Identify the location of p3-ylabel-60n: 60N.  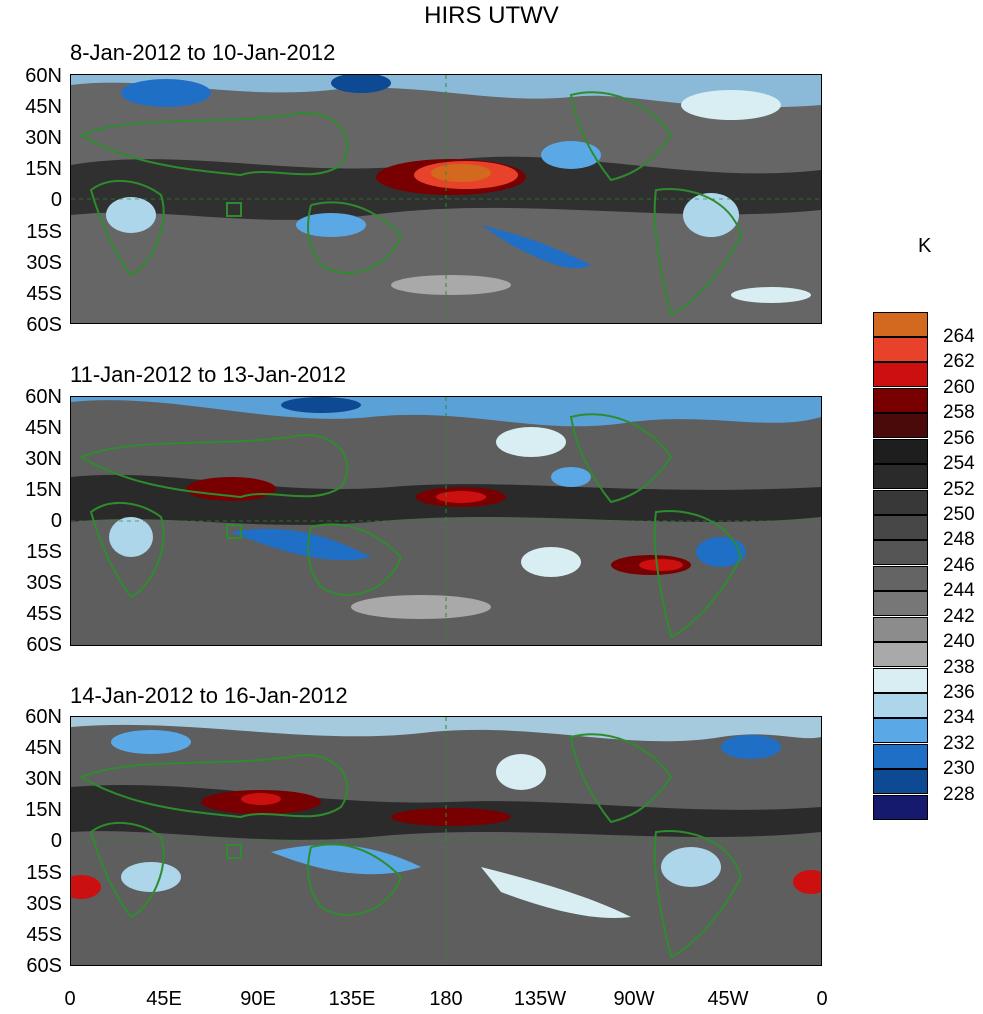
(43, 717).